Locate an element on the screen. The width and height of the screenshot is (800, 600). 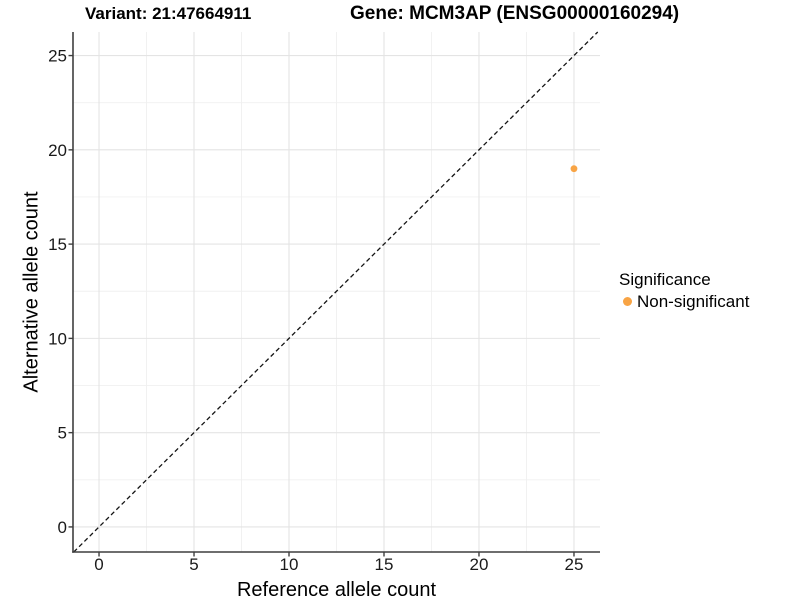
y-axis-title: Alternative allele count is located at coordinates (31, 292).